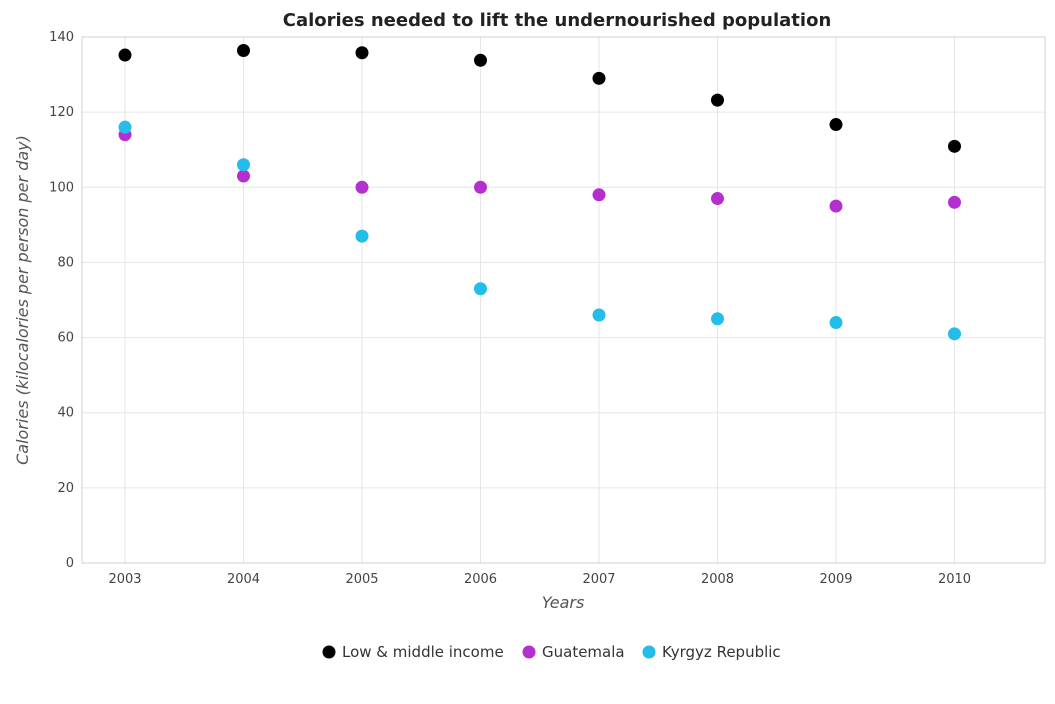 This screenshot has width=1055, height=704. I want to click on y-tick-label: 60, so click(65, 338).